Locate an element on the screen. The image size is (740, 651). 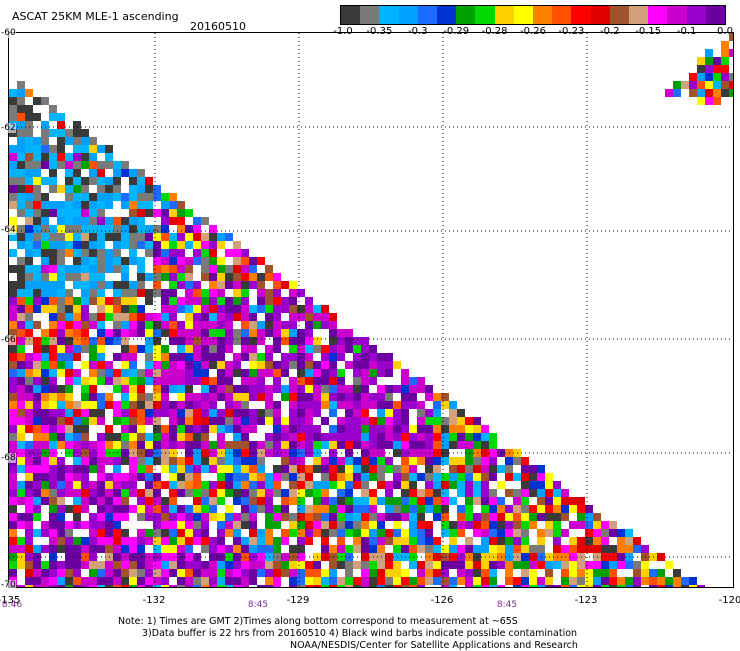
map-date: 20160510 is located at coordinates (218, 26).